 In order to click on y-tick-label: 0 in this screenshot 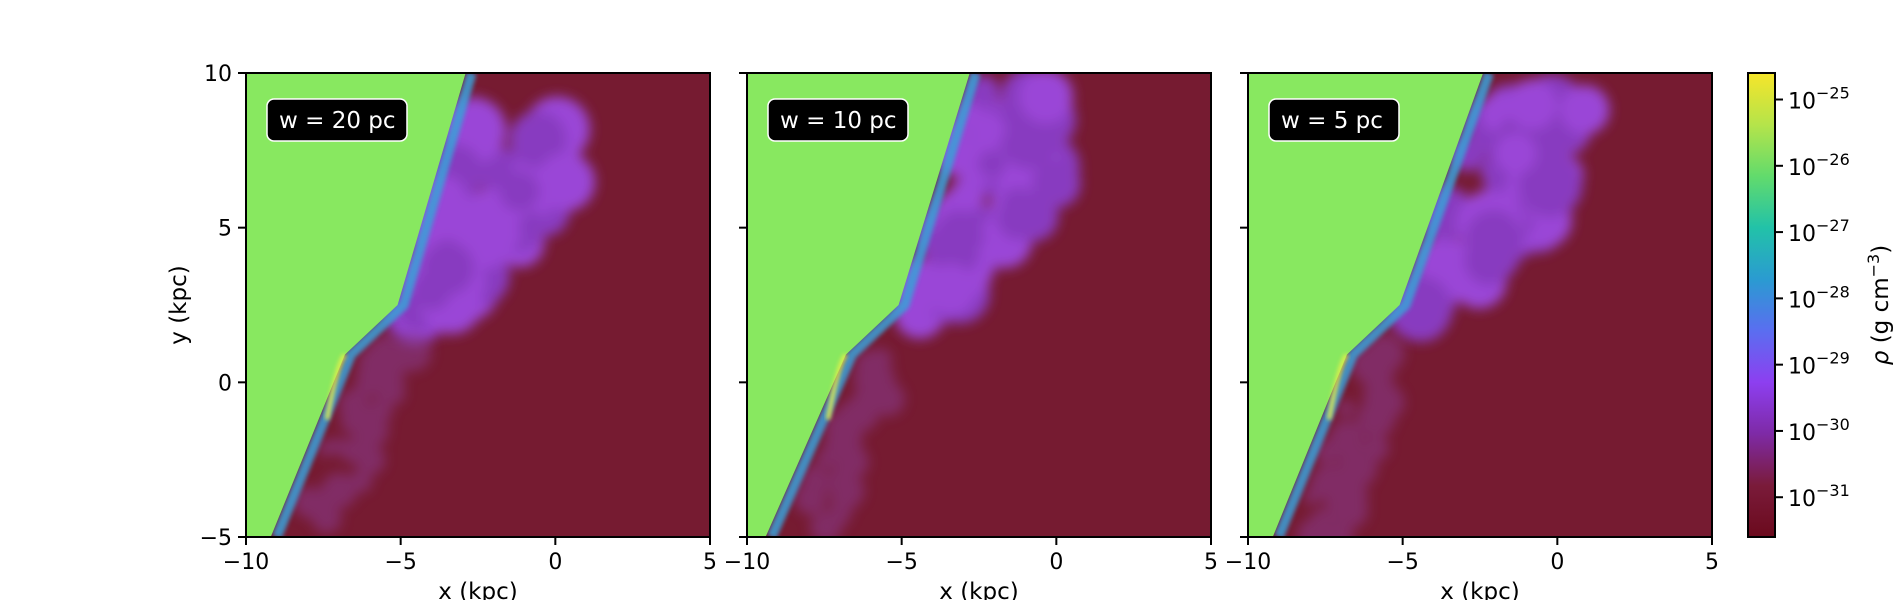, I will do `click(225, 383)`.